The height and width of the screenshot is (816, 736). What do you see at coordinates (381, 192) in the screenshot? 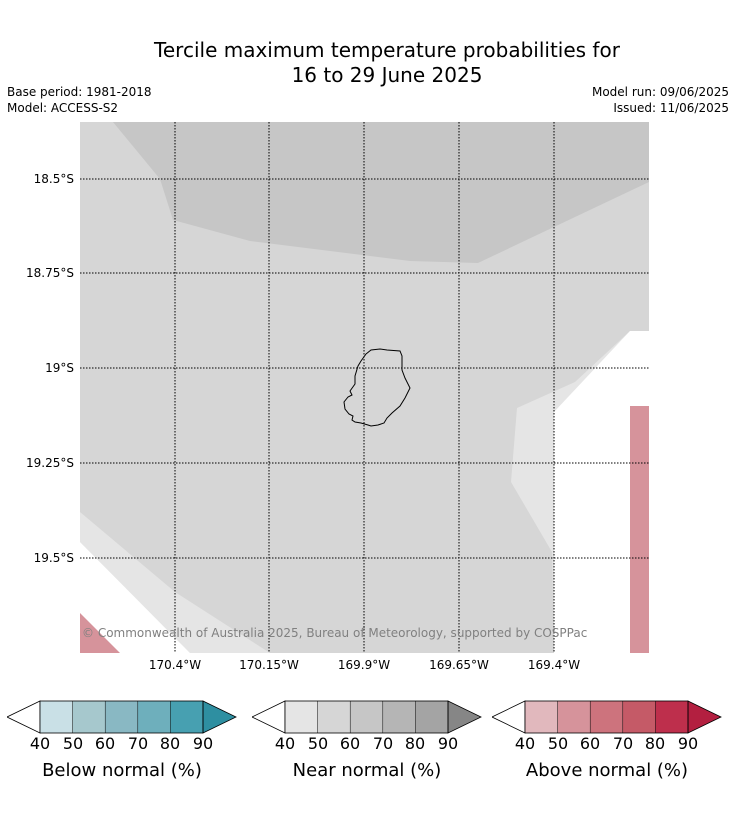
I see `near-normal-60-region` at bounding box center [381, 192].